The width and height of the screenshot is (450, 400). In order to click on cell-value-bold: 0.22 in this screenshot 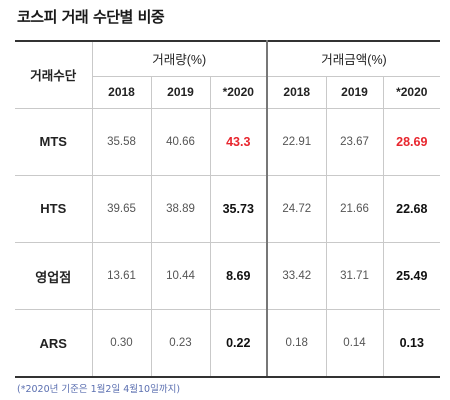, I will do `click(238, 344)`.